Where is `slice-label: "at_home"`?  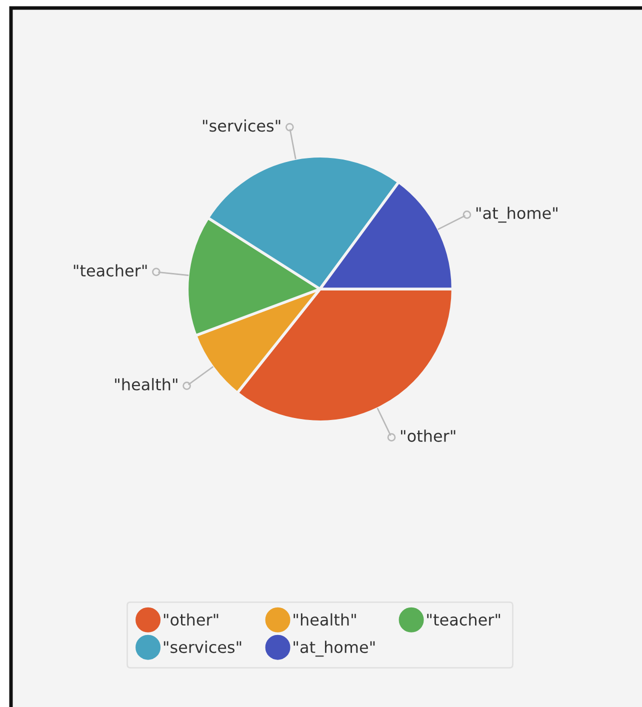
slice-label: "at_home" is located at coordinates (517, 214).